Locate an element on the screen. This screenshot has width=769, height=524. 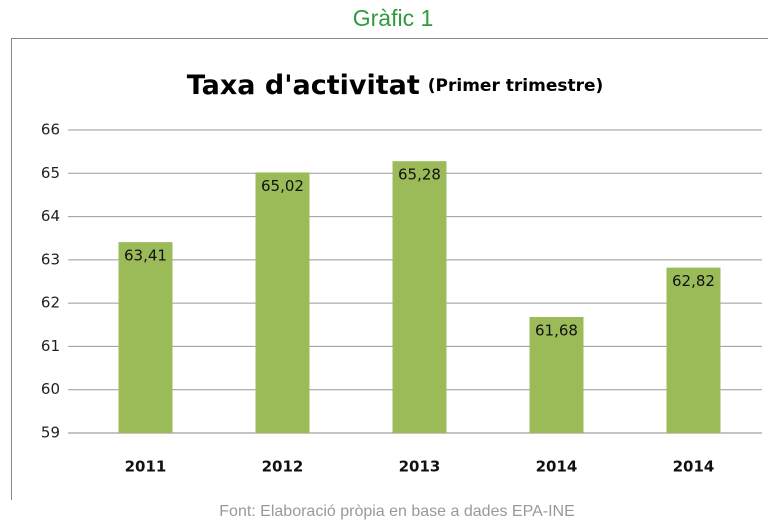
chart-title-group: Taxa d'activitat (Primer trimestre) is located at coordinates (395, 85).